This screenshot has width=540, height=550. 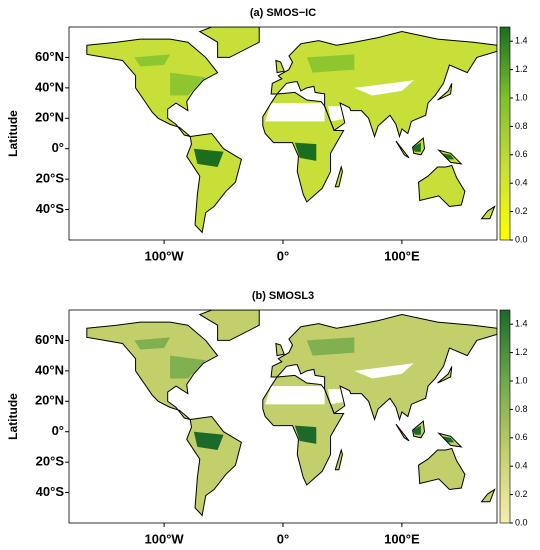 What do you see at coordinates (283, 13) in the screenshot?
I see `panel-title: (a) SMOS−IC` at bounding box center [283, 13].